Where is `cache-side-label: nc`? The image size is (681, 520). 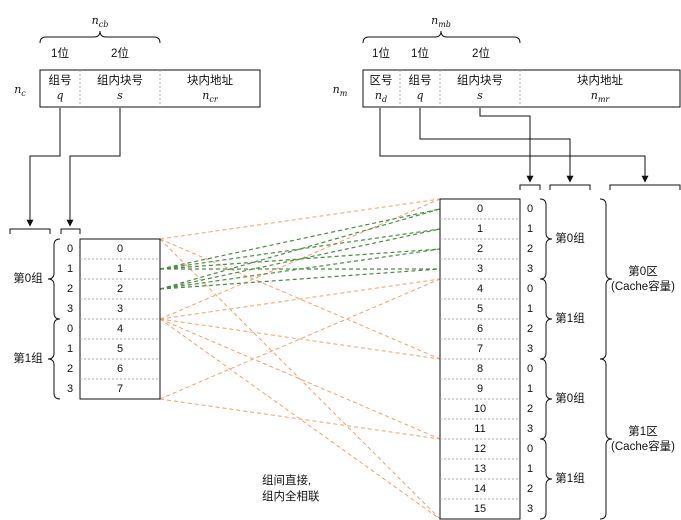
cache-side-label: nc is located at coordinates (20, 90).